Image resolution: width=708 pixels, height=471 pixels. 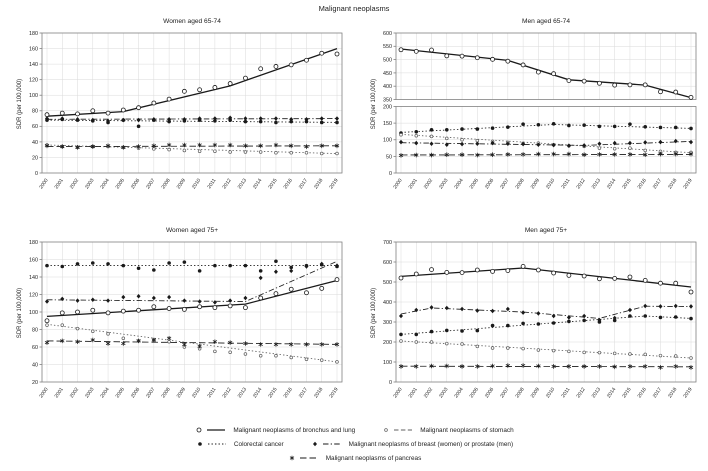 I want to click on legend-item-stomach: Malignant neoplasms of stomach, so click(x=447, y=430).